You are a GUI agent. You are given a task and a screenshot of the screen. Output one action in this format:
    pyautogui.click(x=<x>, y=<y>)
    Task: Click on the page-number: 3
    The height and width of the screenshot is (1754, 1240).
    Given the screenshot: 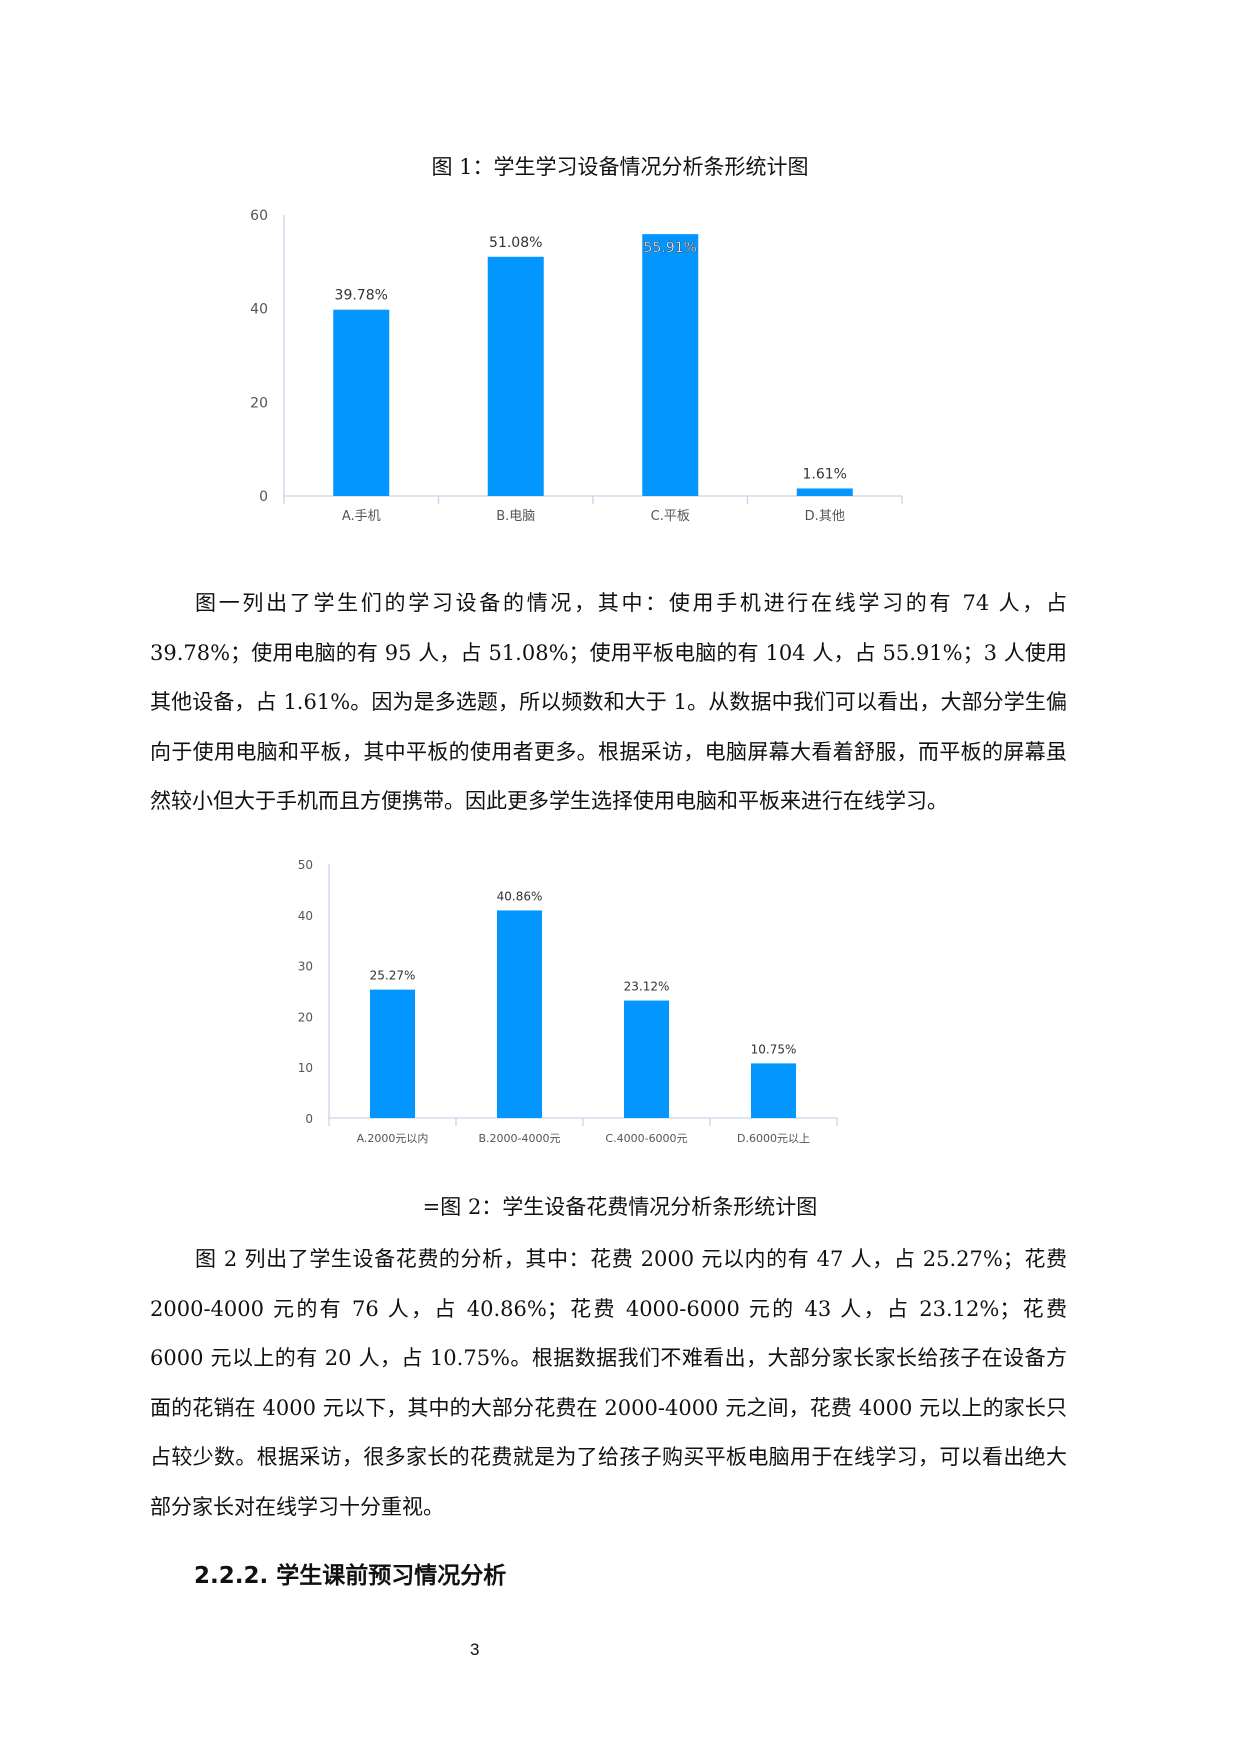 What is the action you would take?
    pyautogui.click(x=475, y=1649)
    